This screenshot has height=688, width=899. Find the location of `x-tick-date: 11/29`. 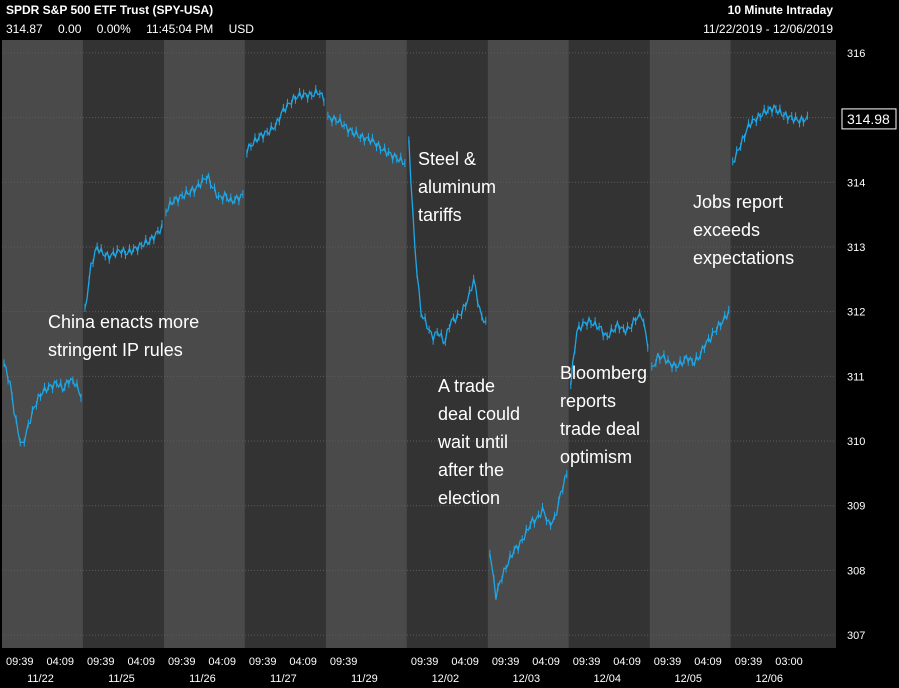

x-tick-date: 11/29 is located at coordinates (364, 679).